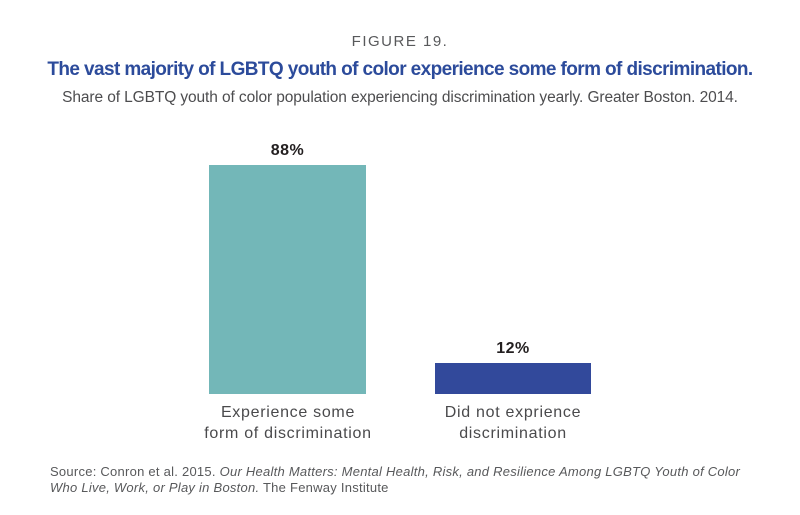 This screenshot has width=800, height=515. What do you see at coordinates (288, 412) in the screenshot?
I see `category-label-line: Experience some` at bounding box center [288, 412].